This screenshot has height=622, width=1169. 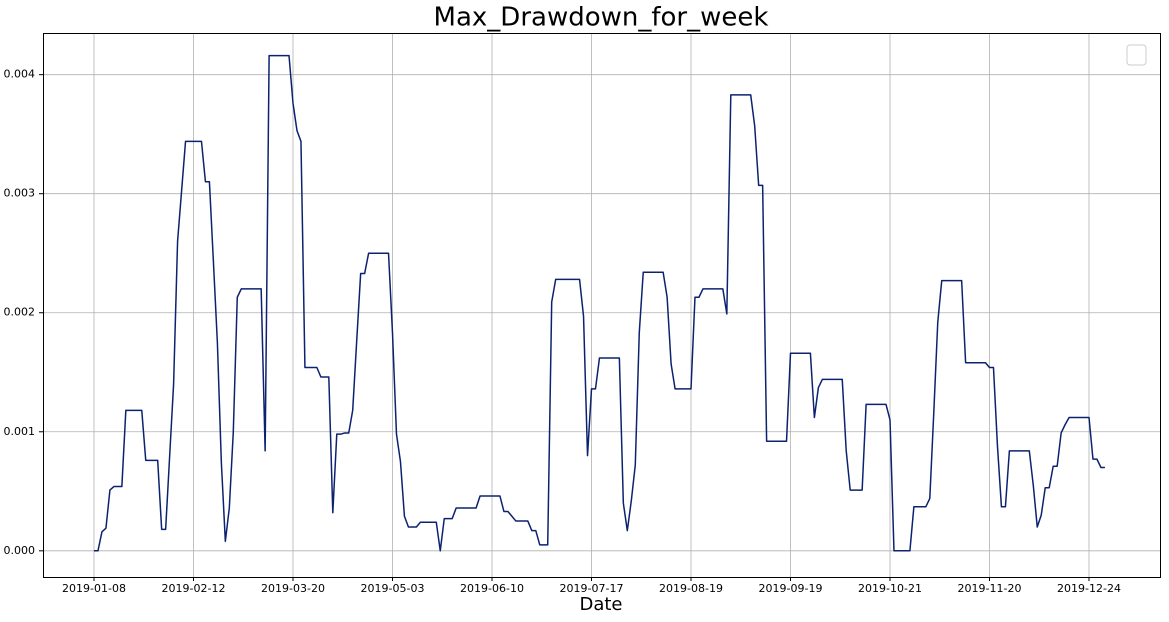 I want to click on y-tick-label: 0.000, so click(x=20, y=550).